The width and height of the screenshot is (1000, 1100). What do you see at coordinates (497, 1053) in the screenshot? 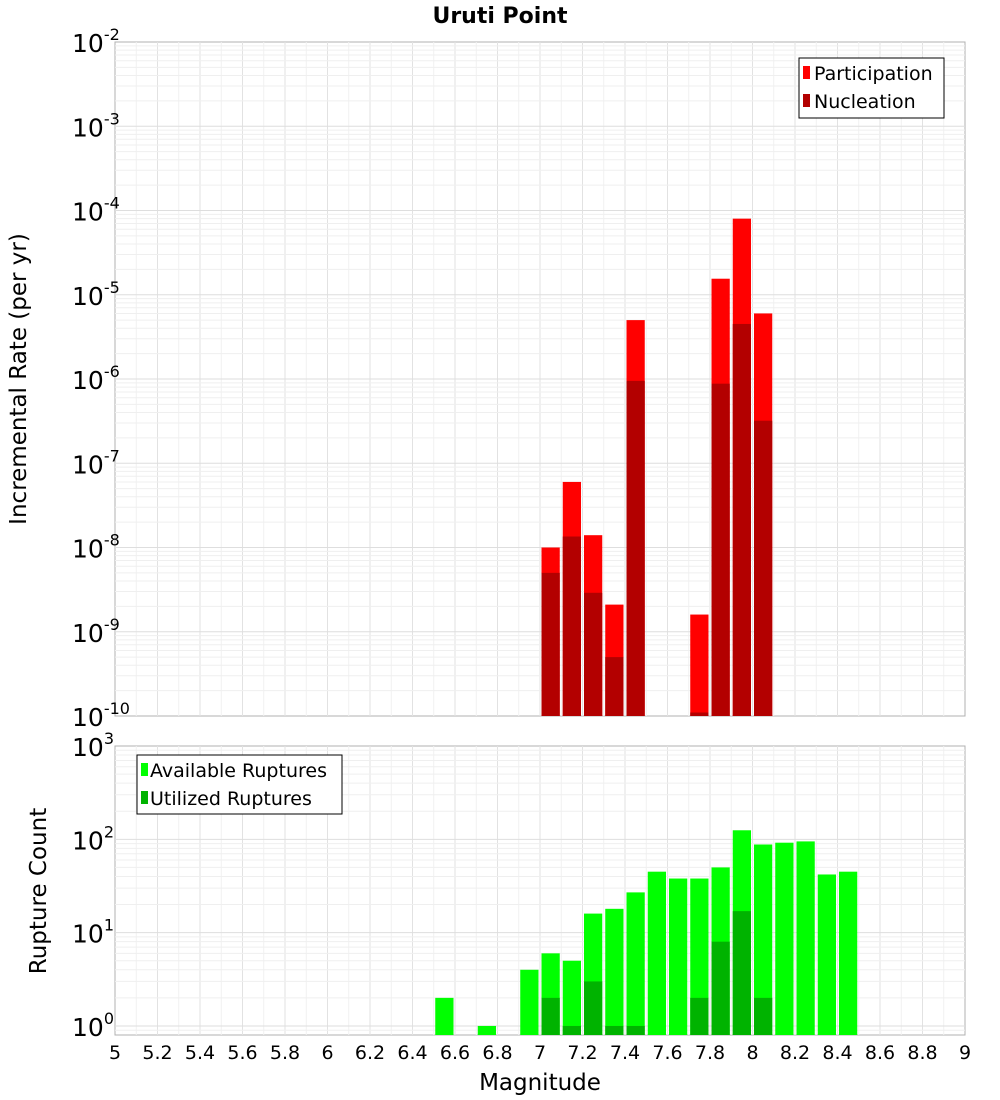
I see `magnitude-x-tick-label: 6.8` at bounding box center [497, 1053].